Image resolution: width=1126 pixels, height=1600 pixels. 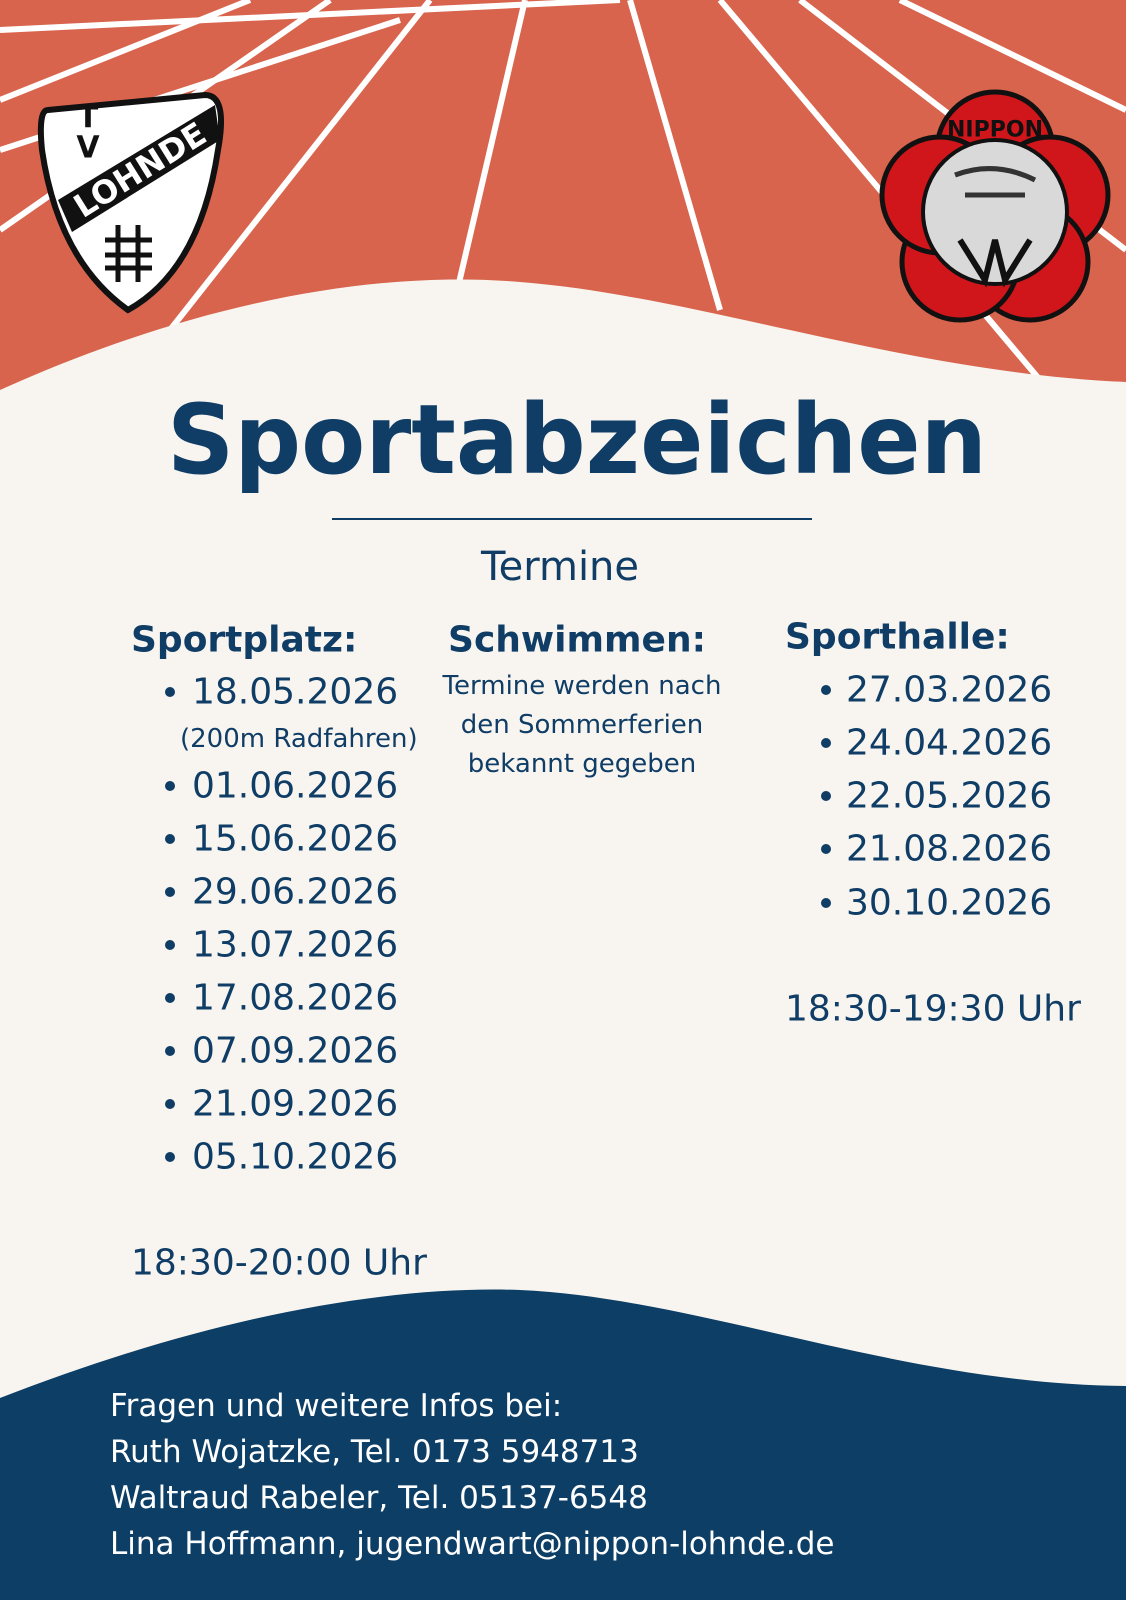 What do you see at coordinates (582, 725) in the screenshot?
I see `info-line: den Sommerferien` at bounding box center [582, 725].